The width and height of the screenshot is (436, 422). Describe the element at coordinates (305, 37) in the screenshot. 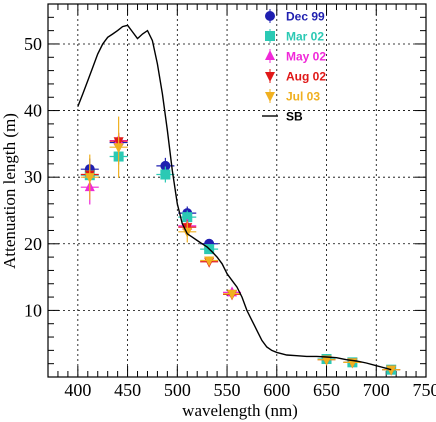

I see `legend-label: Mar 02` at that location.